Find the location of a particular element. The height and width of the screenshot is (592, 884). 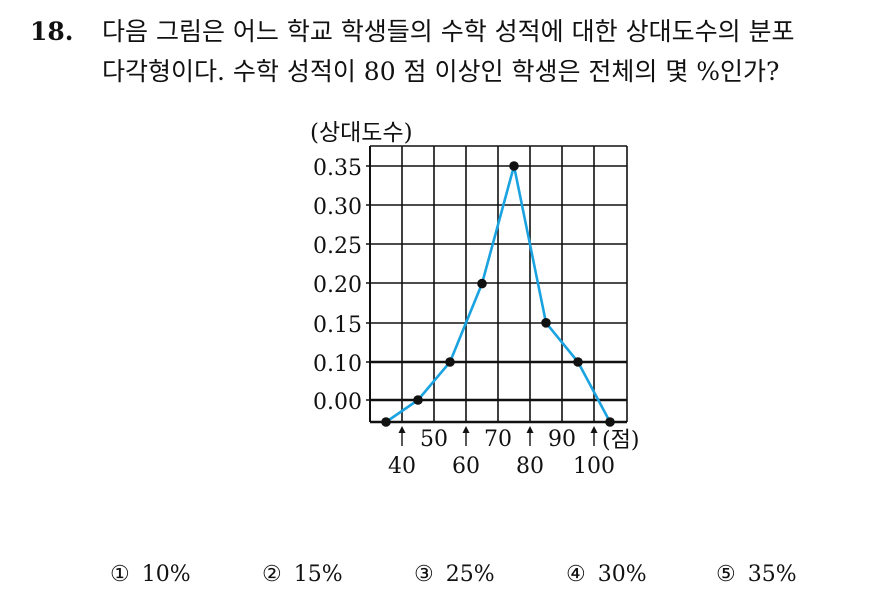

x-tick-label: 50 is located at coordinates (434, 439).